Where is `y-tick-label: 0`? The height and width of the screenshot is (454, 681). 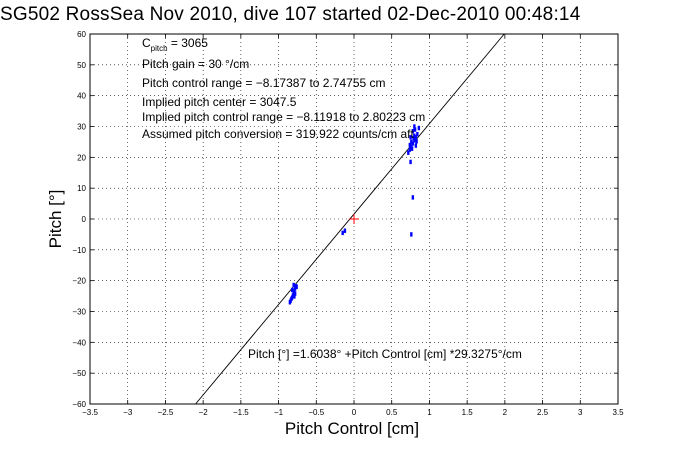
y-tick-label: 0 is located at coordinates (84, 219).